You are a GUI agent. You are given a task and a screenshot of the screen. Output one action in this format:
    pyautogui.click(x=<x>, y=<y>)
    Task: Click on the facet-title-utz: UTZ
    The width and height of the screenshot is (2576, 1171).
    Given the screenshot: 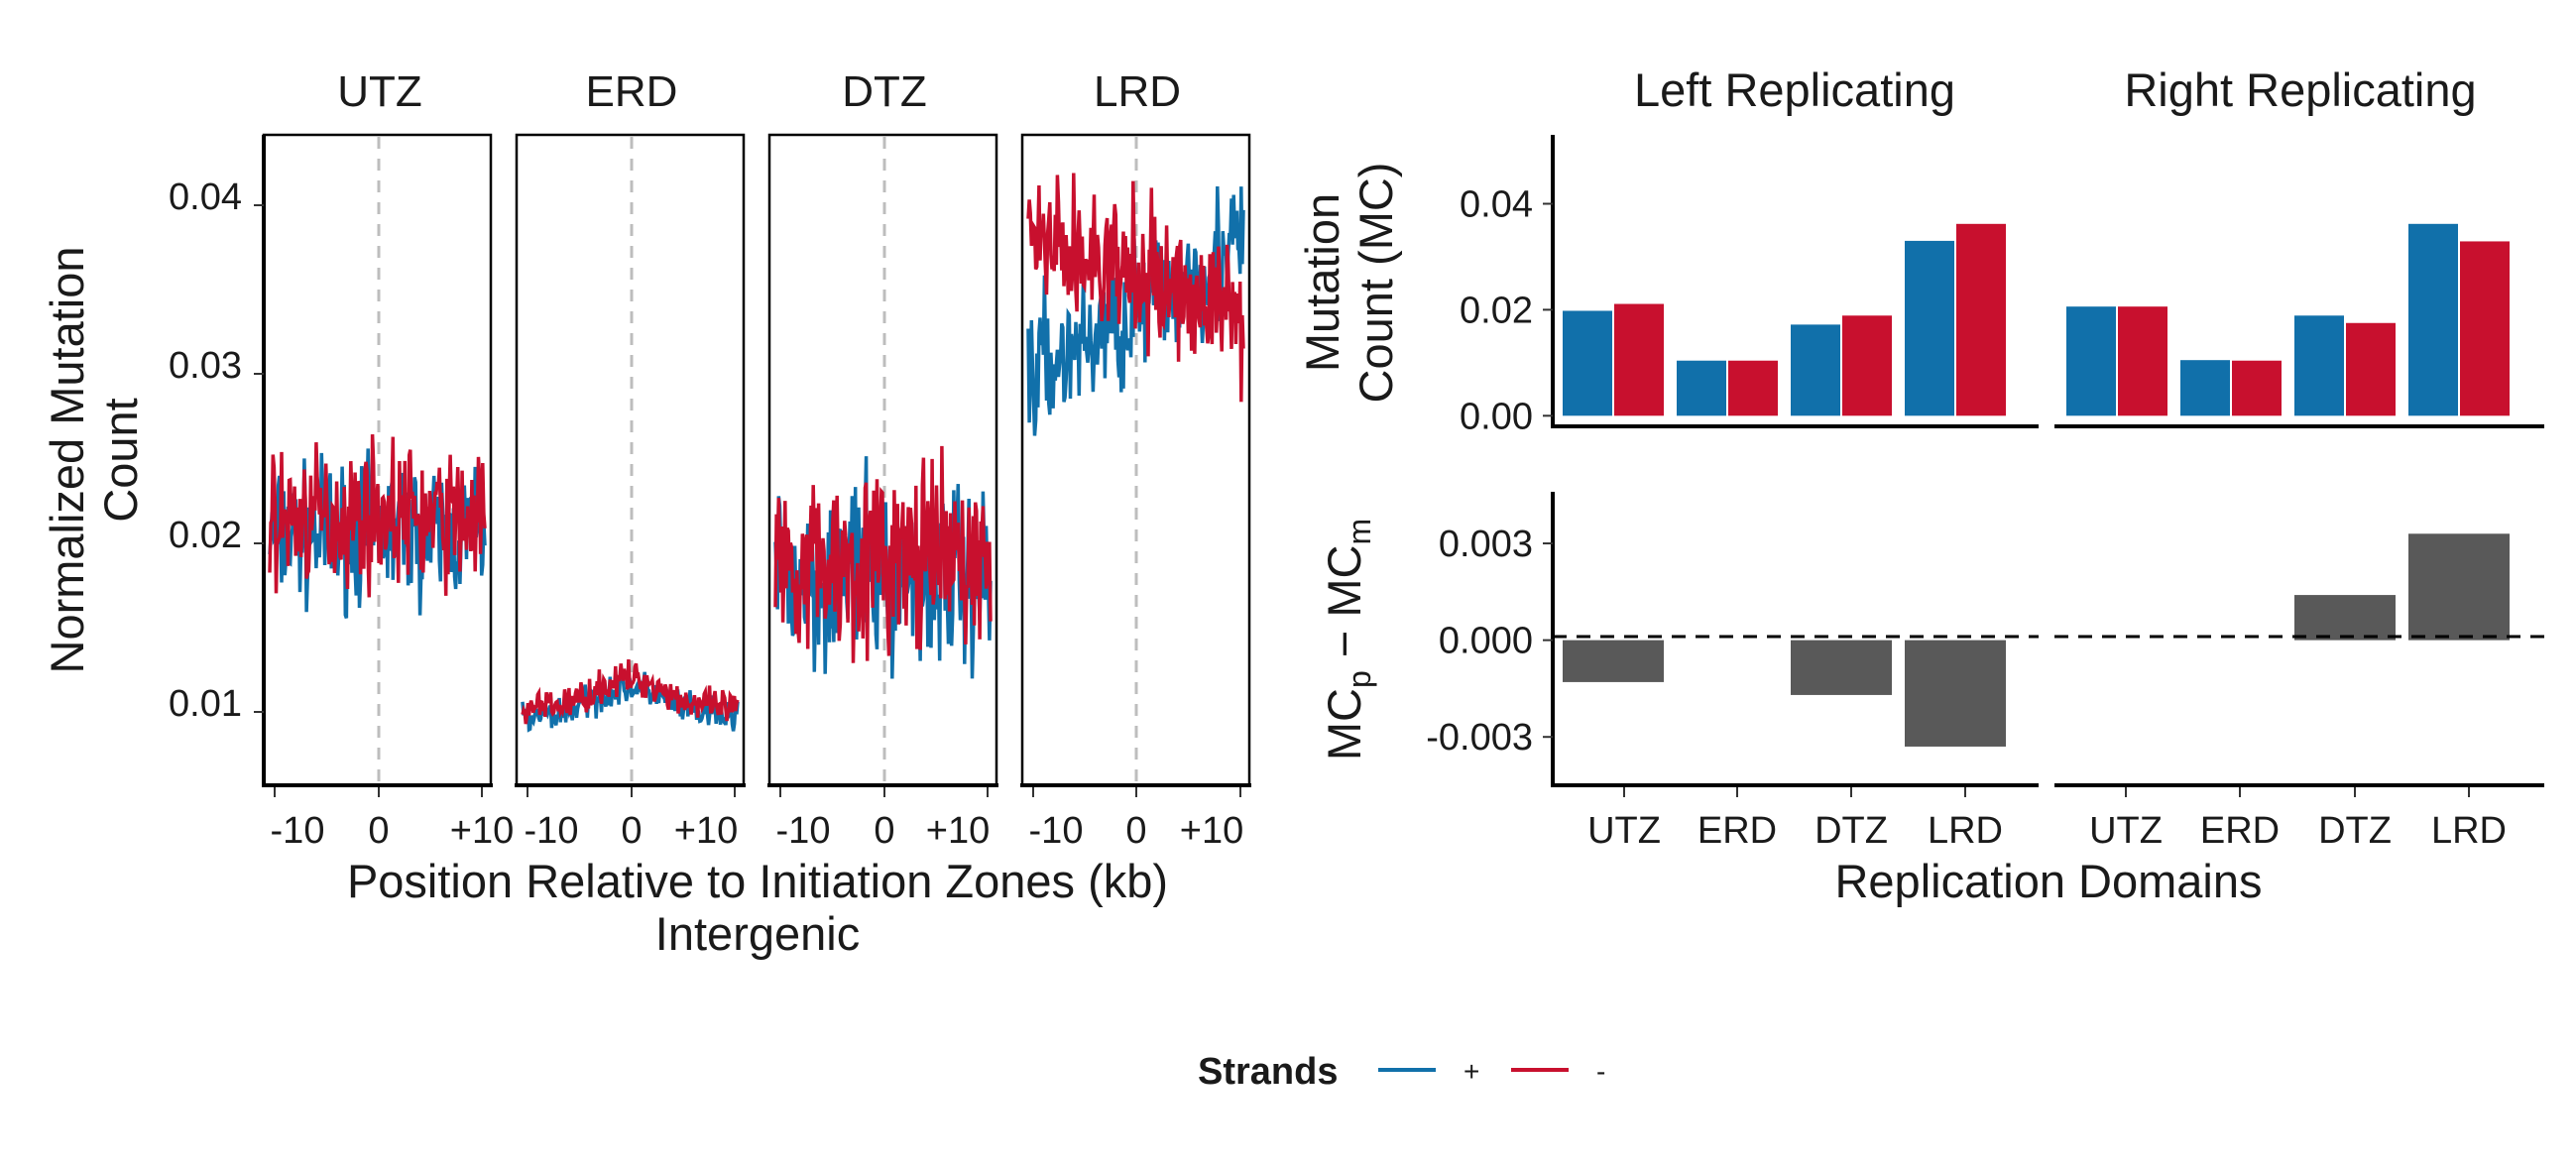 What is the action you would take?
    pyautogui.click(x=379, y=91)
    